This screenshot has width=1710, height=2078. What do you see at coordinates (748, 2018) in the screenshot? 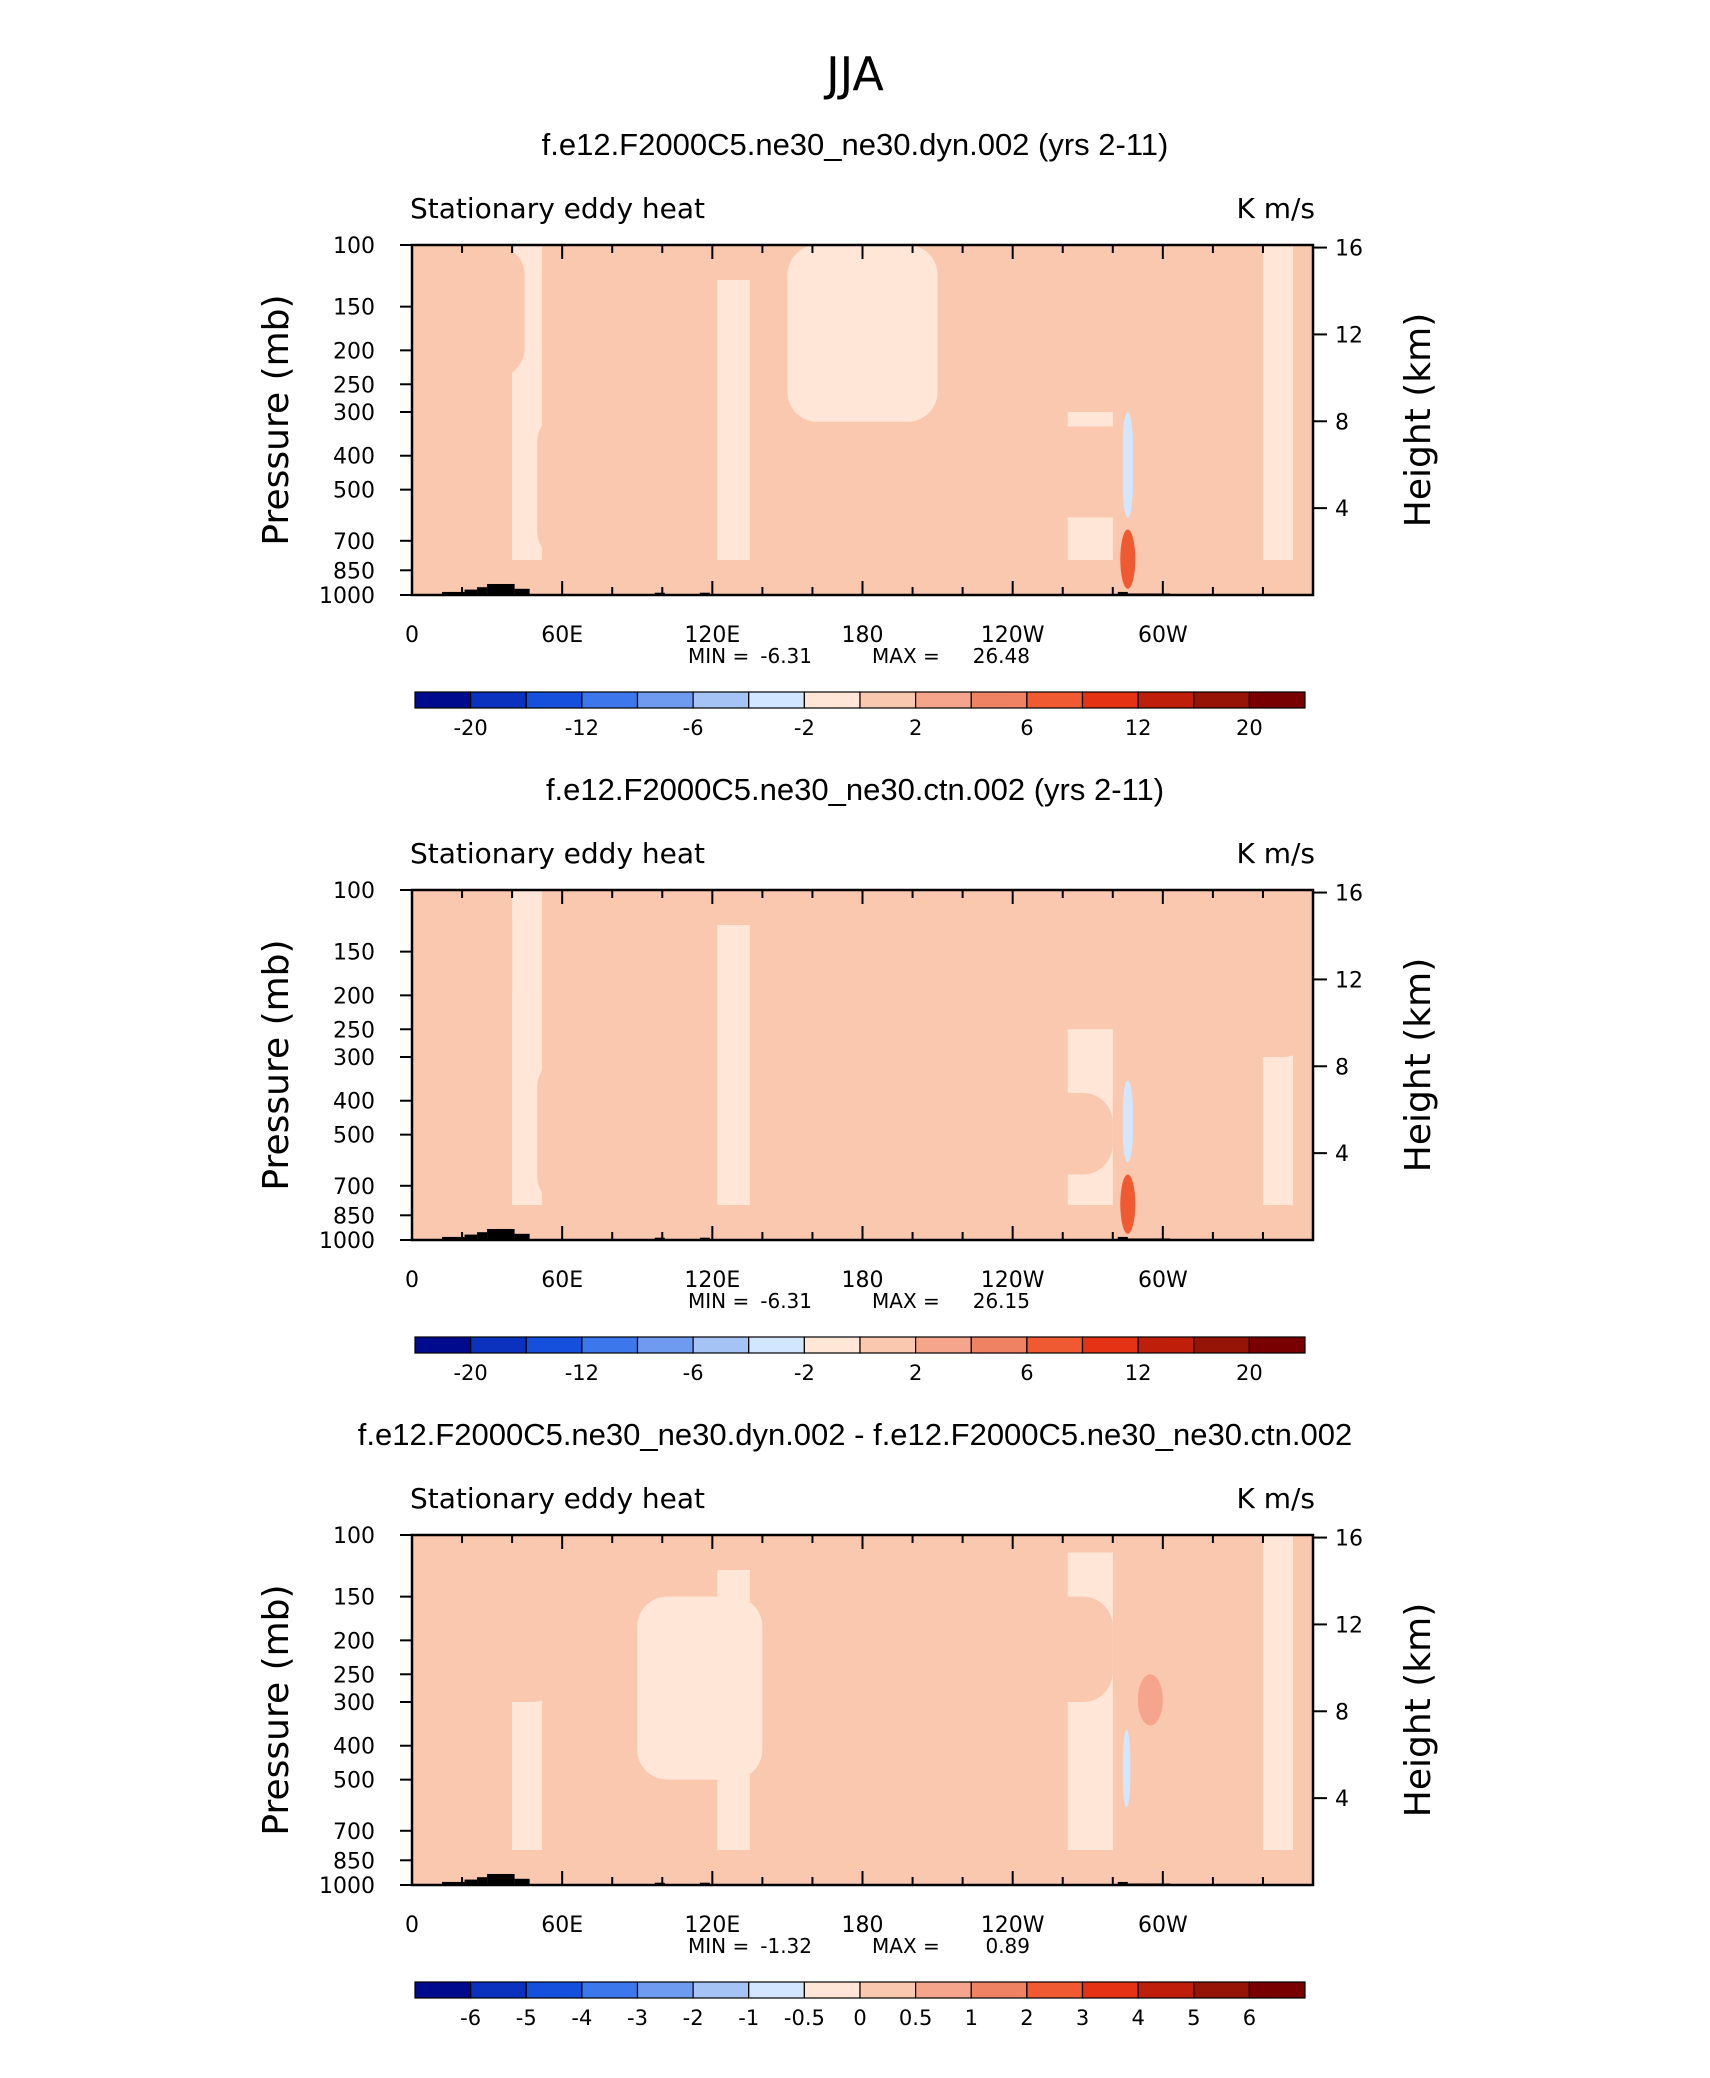
I see `colorbar-label: -1` at bounding box center [748, 2018].